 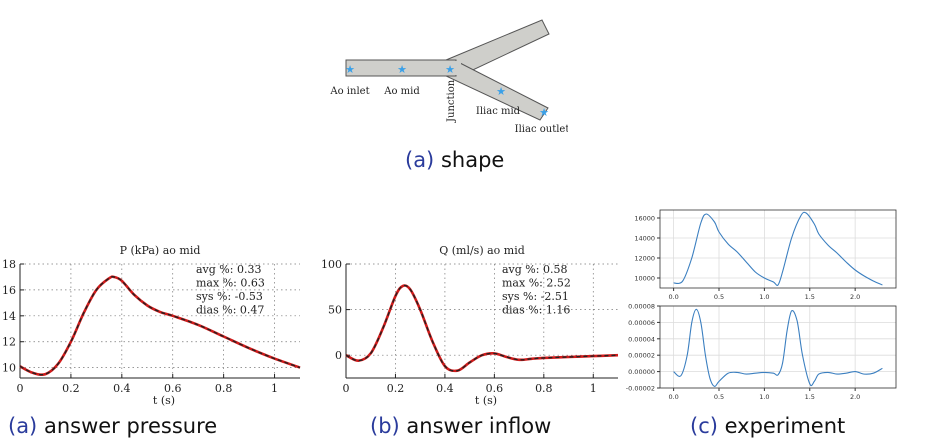 I want to click on label-ao-mid: Ao mid, so click(x=401, y=91).